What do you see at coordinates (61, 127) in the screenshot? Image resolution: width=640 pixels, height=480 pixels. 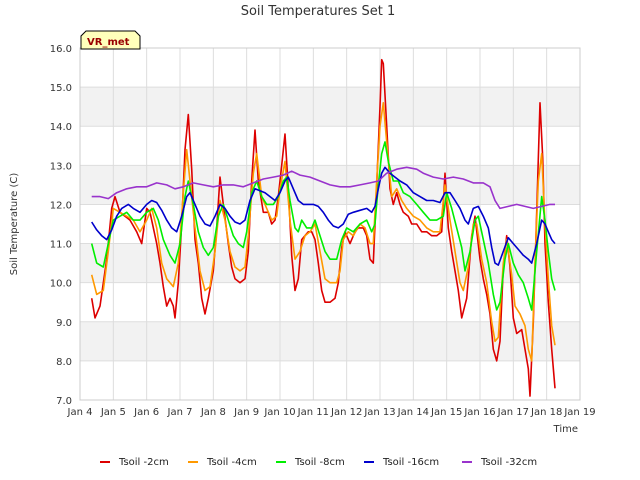 I see `y-tick-label: 14.0` at bounding box center [61, 127].